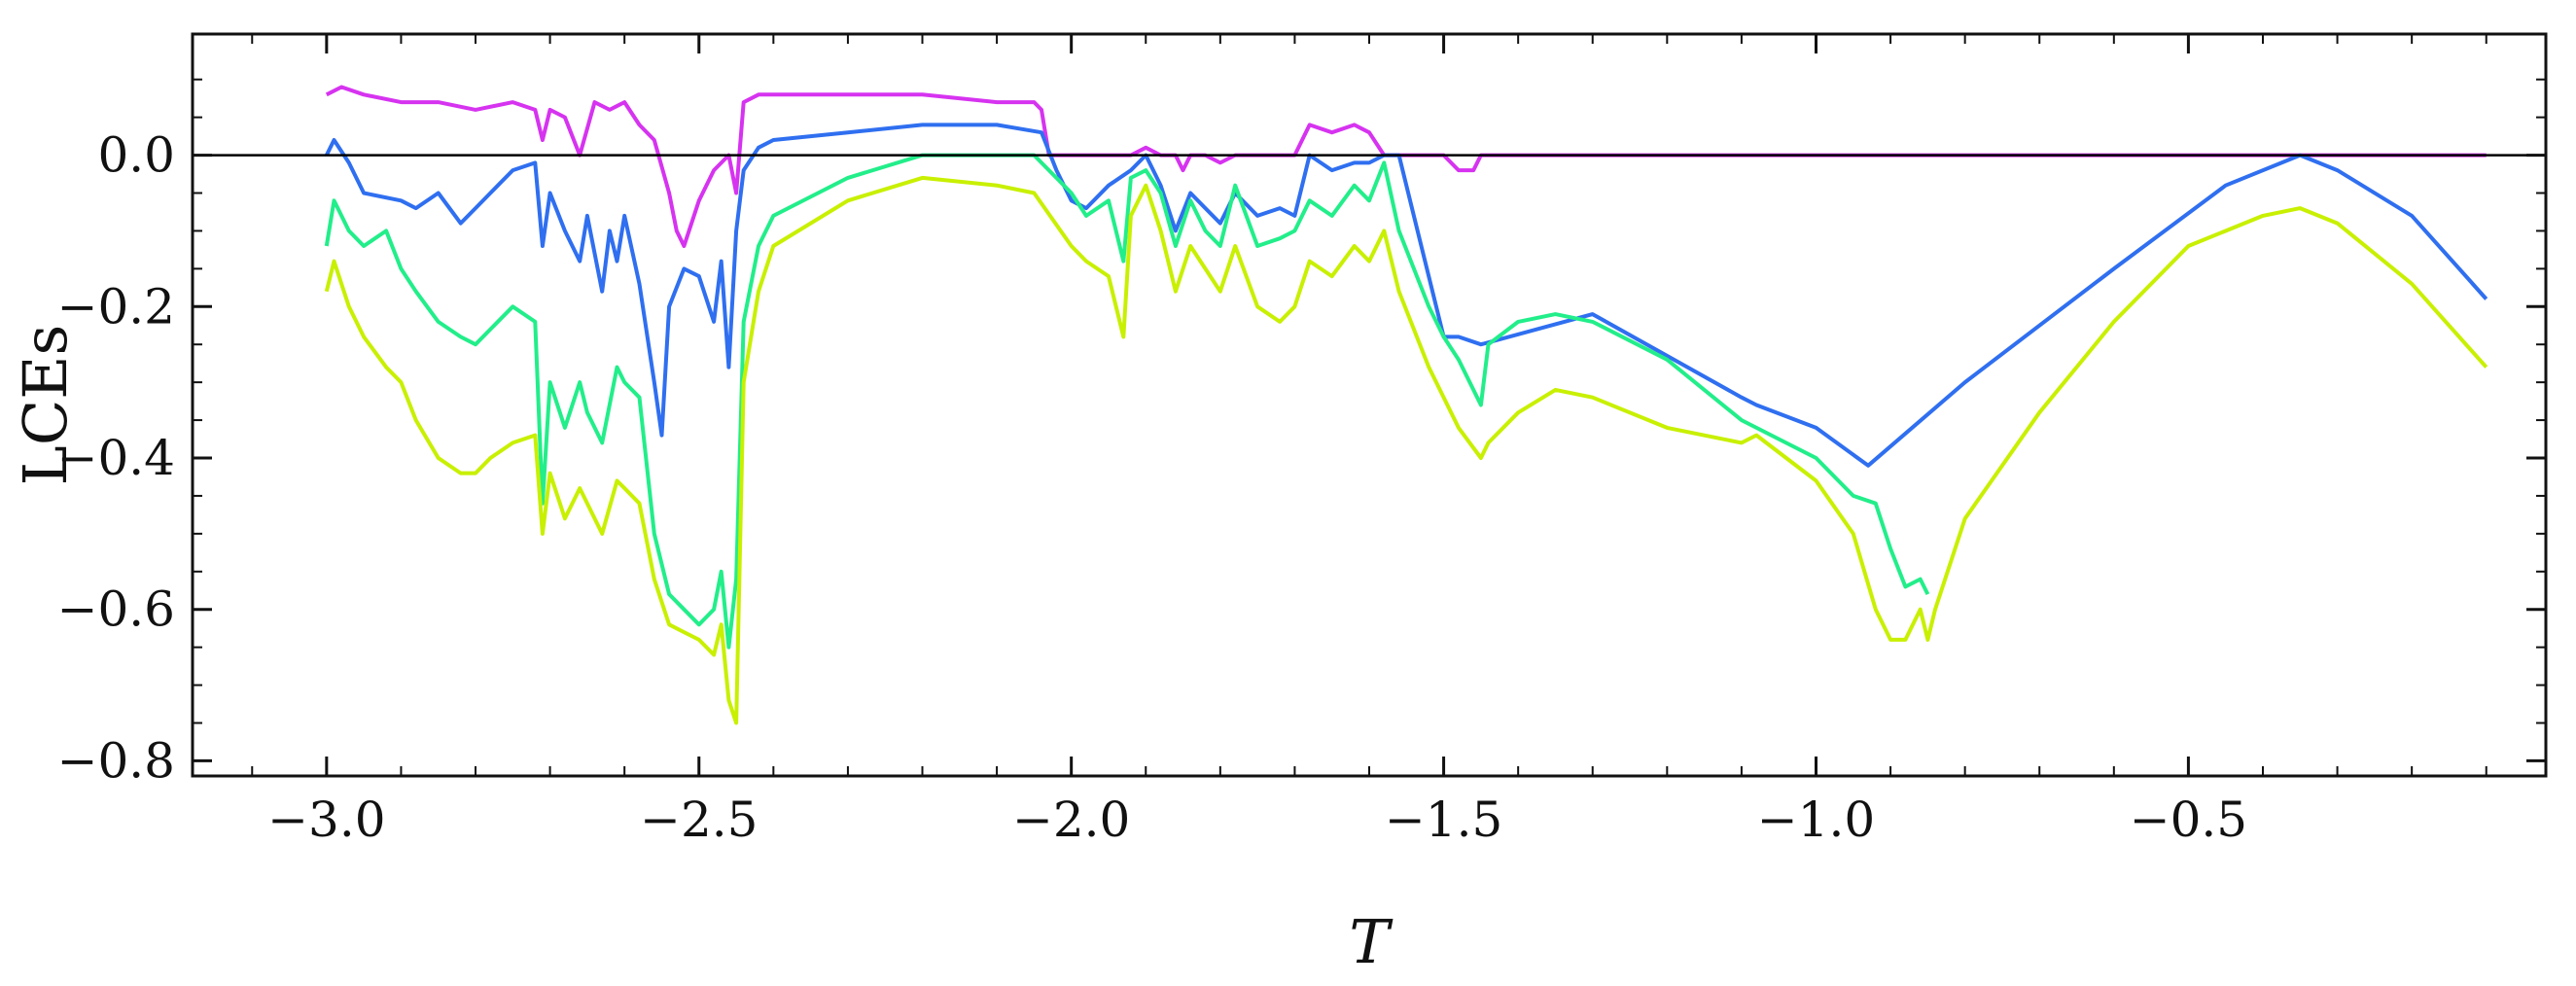  I want to click on x-axis-label: T, so click(1371, 942).